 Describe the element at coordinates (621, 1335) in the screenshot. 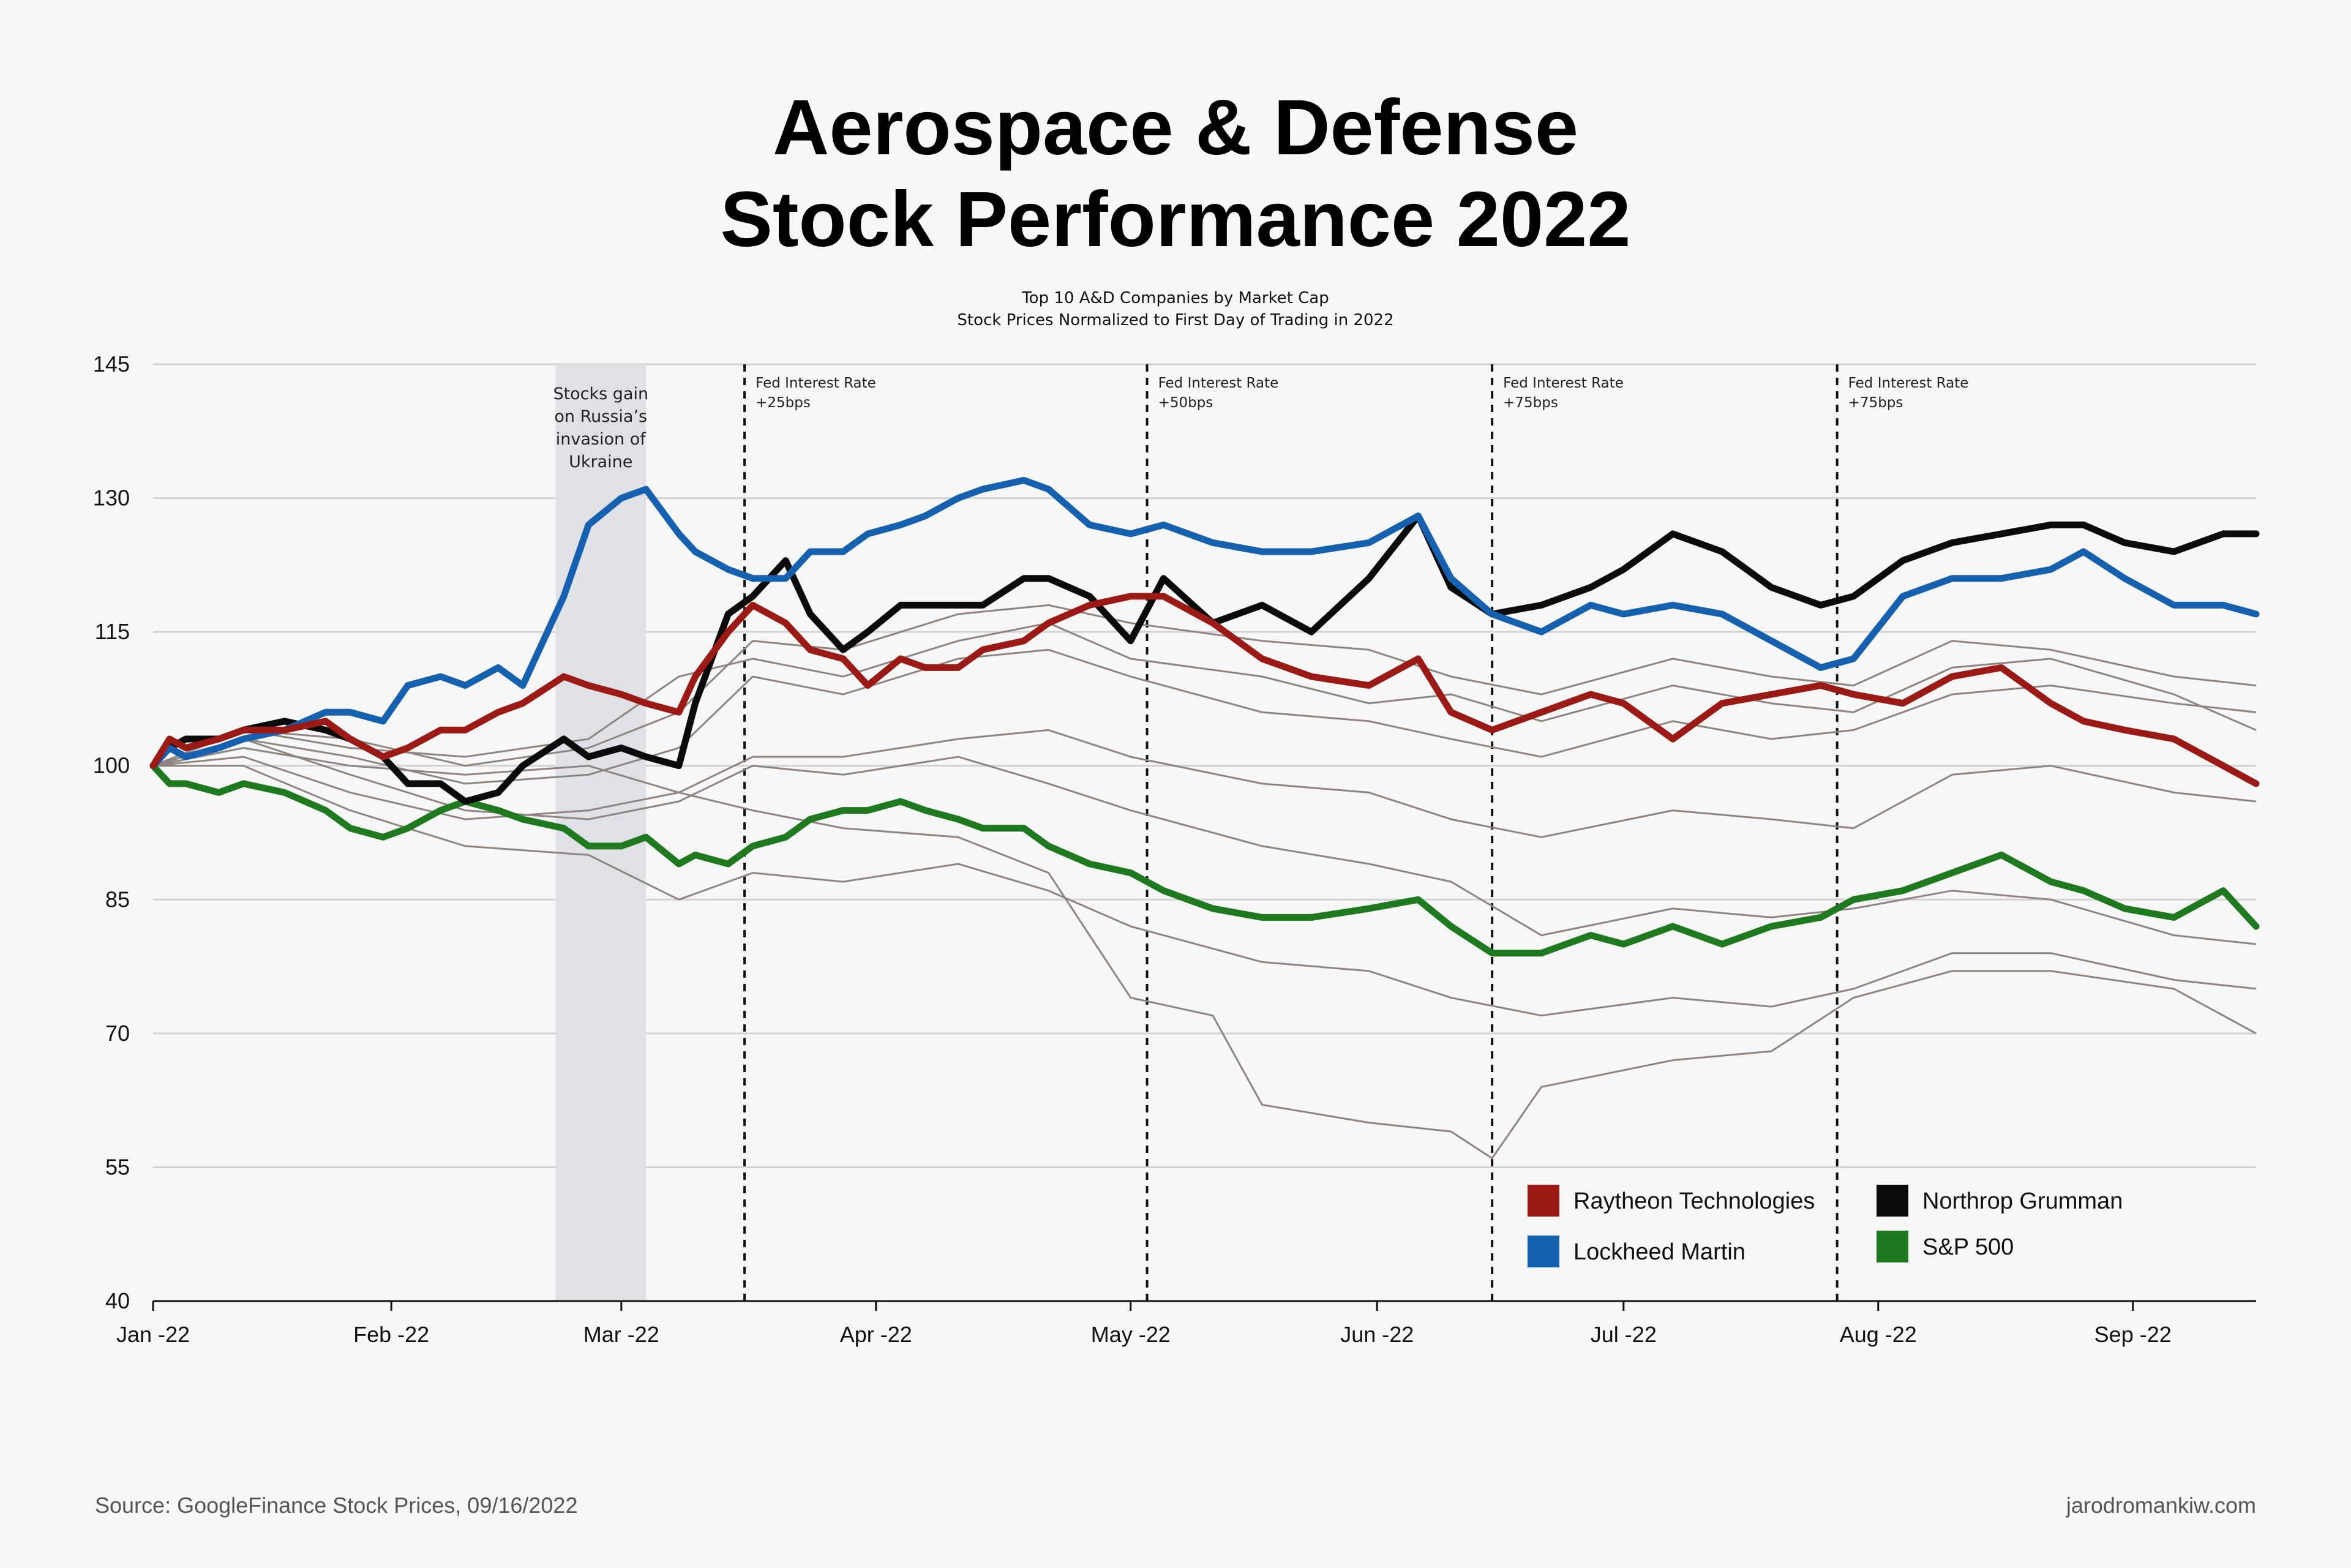

I see `x-tick-label: Mar -22` at that location.